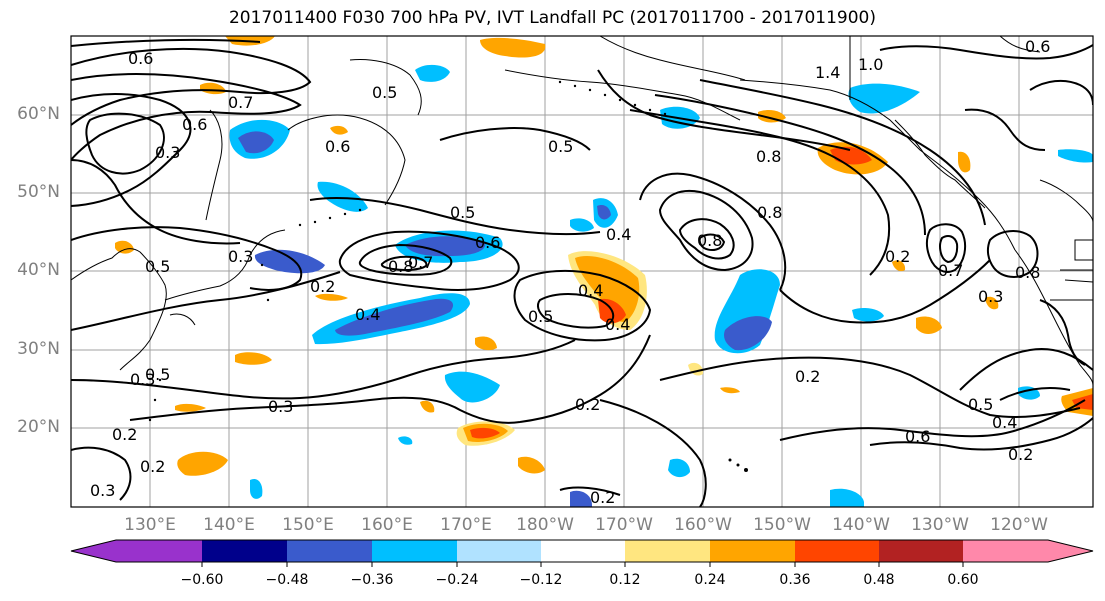 The width and height of the screenshot is (1105, 601). I want to click on colorbar-tick-label: 0.60, so click(963, 580).